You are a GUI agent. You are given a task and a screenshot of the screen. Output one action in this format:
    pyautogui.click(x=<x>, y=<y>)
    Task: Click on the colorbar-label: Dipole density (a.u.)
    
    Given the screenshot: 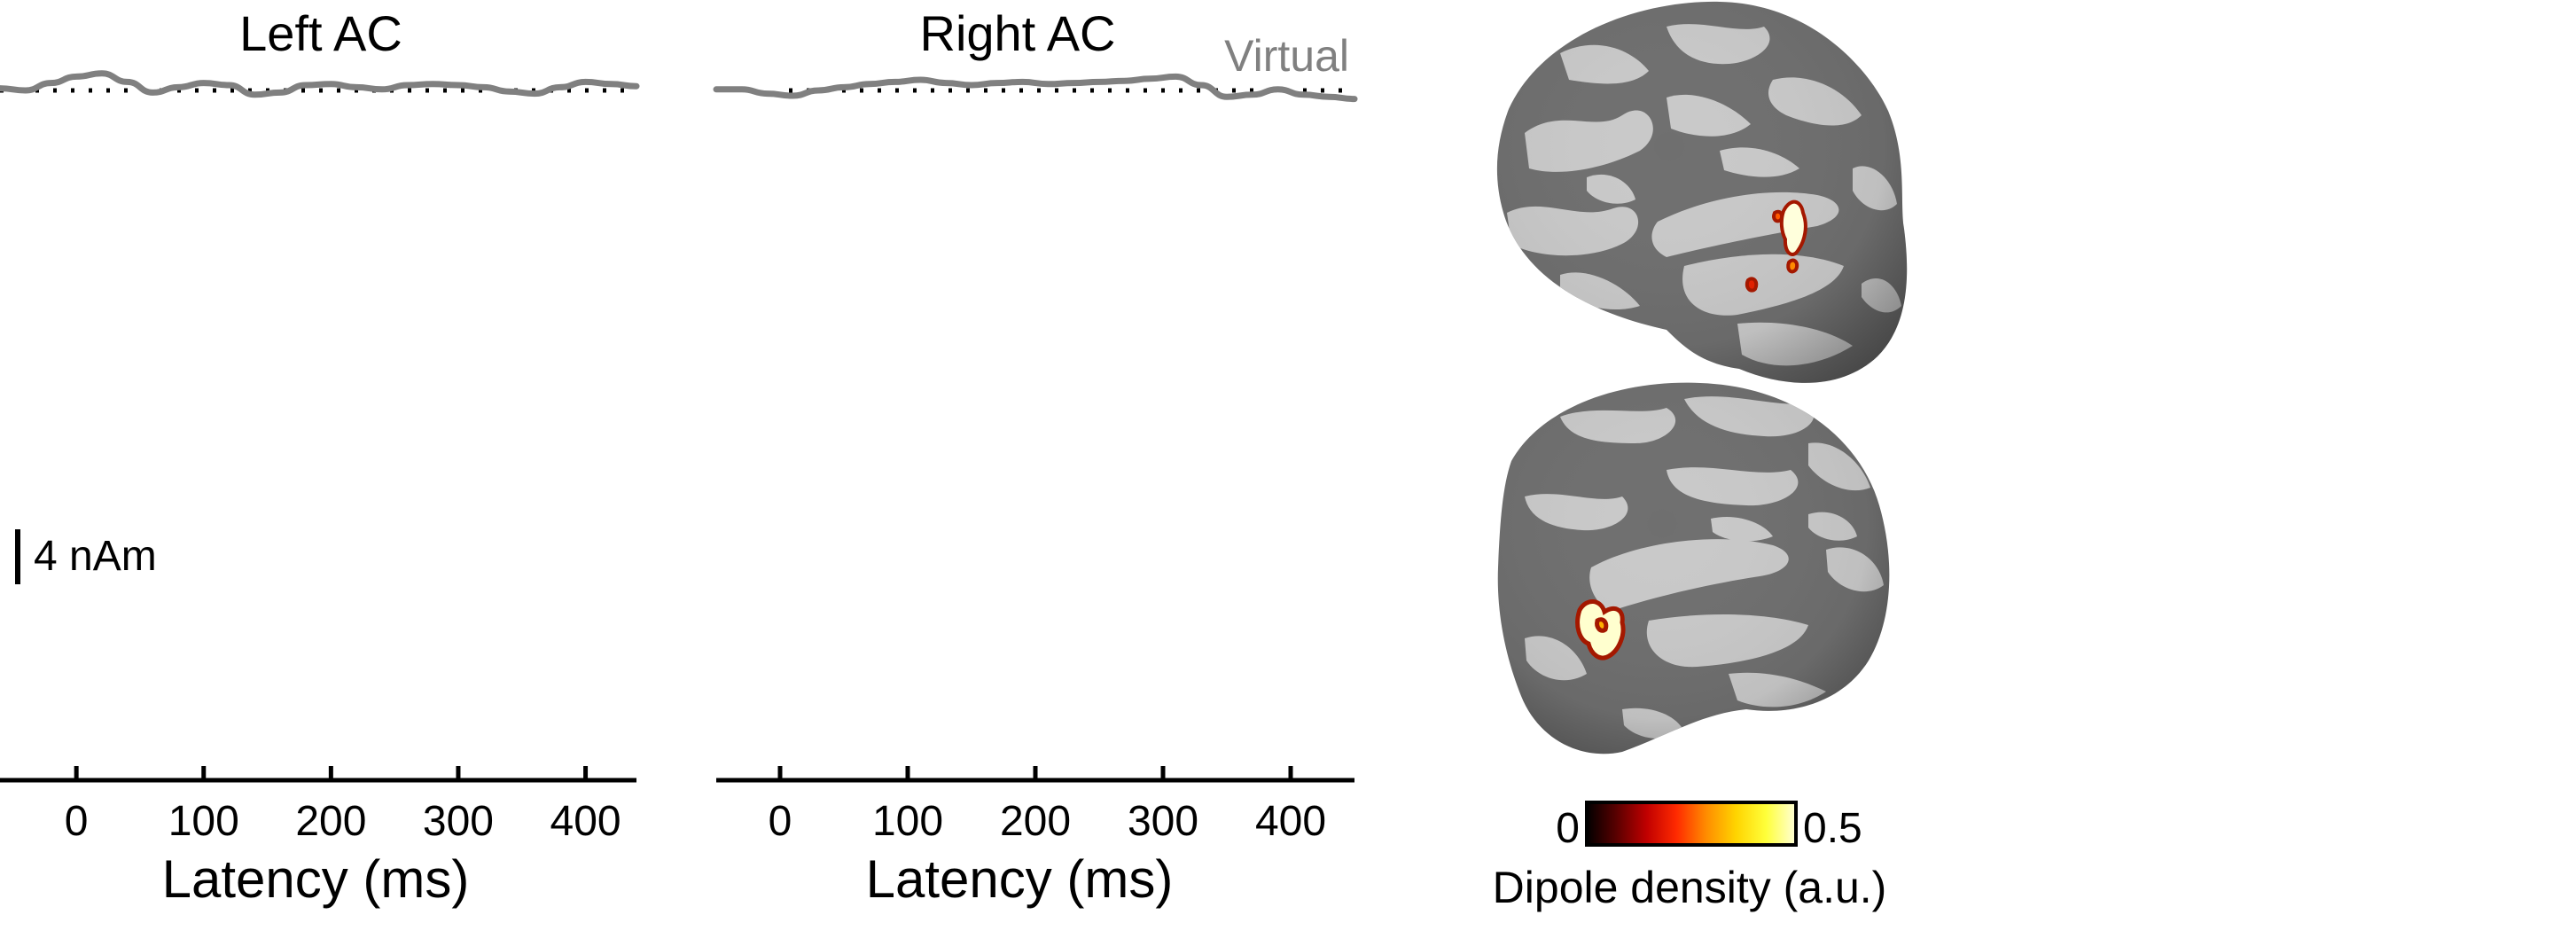 What is the action you would take?
    pyautogui.click(x=1690, y=887)
    